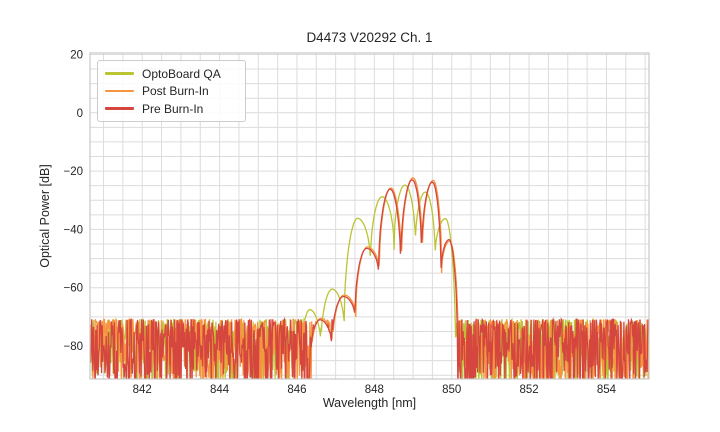  I want to click on y-axis-label: Optical Power [dB], so click(45, 216).